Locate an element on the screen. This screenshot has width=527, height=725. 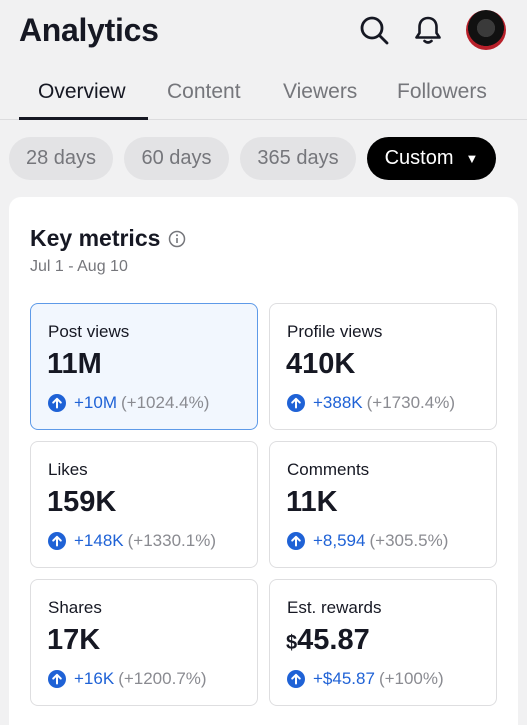
active-tab-indicator is located at coordinates (83, 118).